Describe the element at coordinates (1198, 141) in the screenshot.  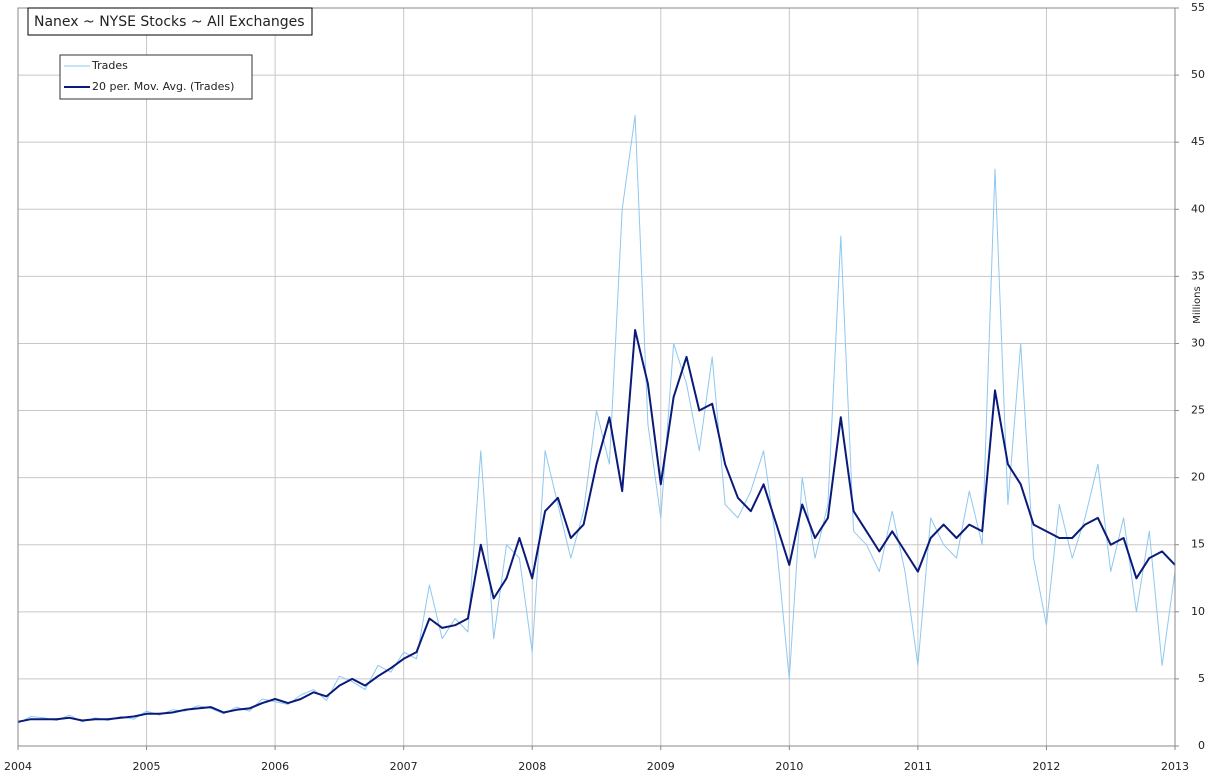
I see `y-tick-label: 45` at that location.